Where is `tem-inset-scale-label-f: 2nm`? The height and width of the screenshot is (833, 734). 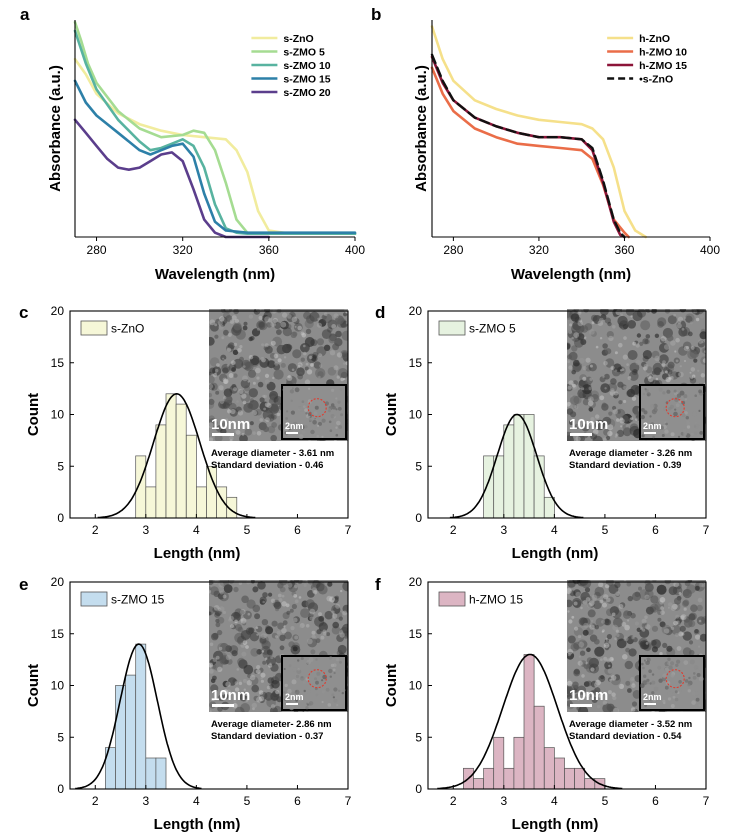 tem-inset-scale-label-f: 2nm is located at coordinates (652, 697).